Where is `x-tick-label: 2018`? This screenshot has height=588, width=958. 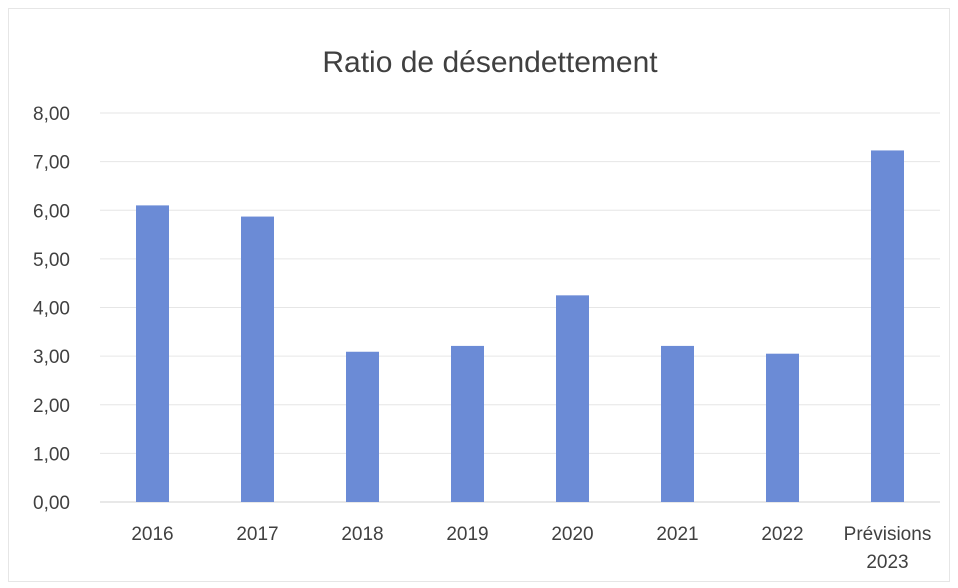
x-tick-label: 2018 is located at coordinates (362, 534).